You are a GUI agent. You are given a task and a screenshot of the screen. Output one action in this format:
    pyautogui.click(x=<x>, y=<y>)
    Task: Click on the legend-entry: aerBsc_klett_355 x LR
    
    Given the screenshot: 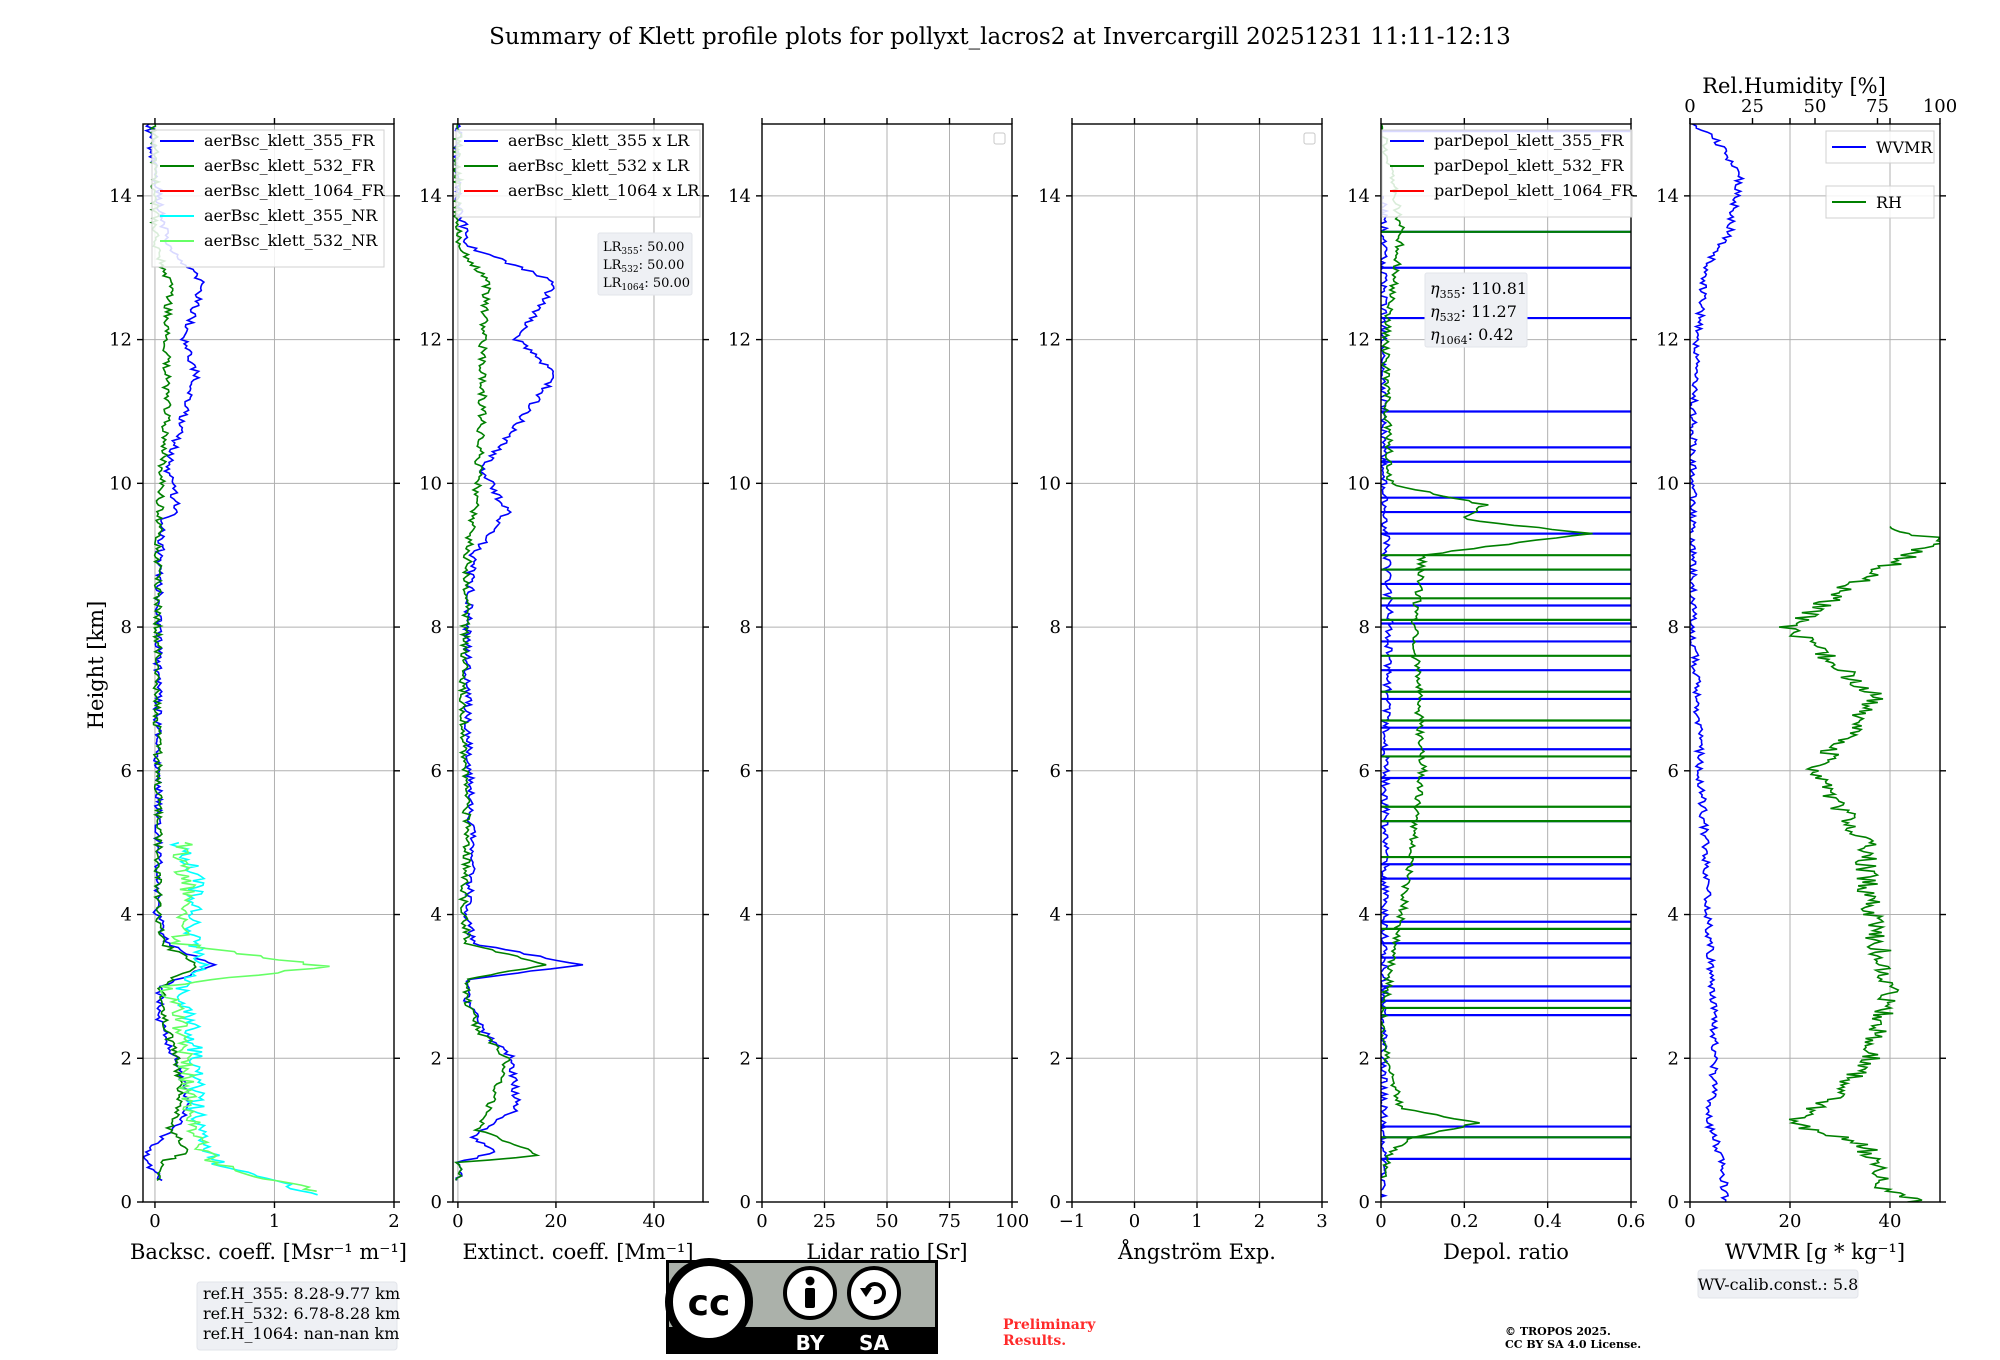 What is the action you would take?
    pyautogui.click(x=599, y=140)
    